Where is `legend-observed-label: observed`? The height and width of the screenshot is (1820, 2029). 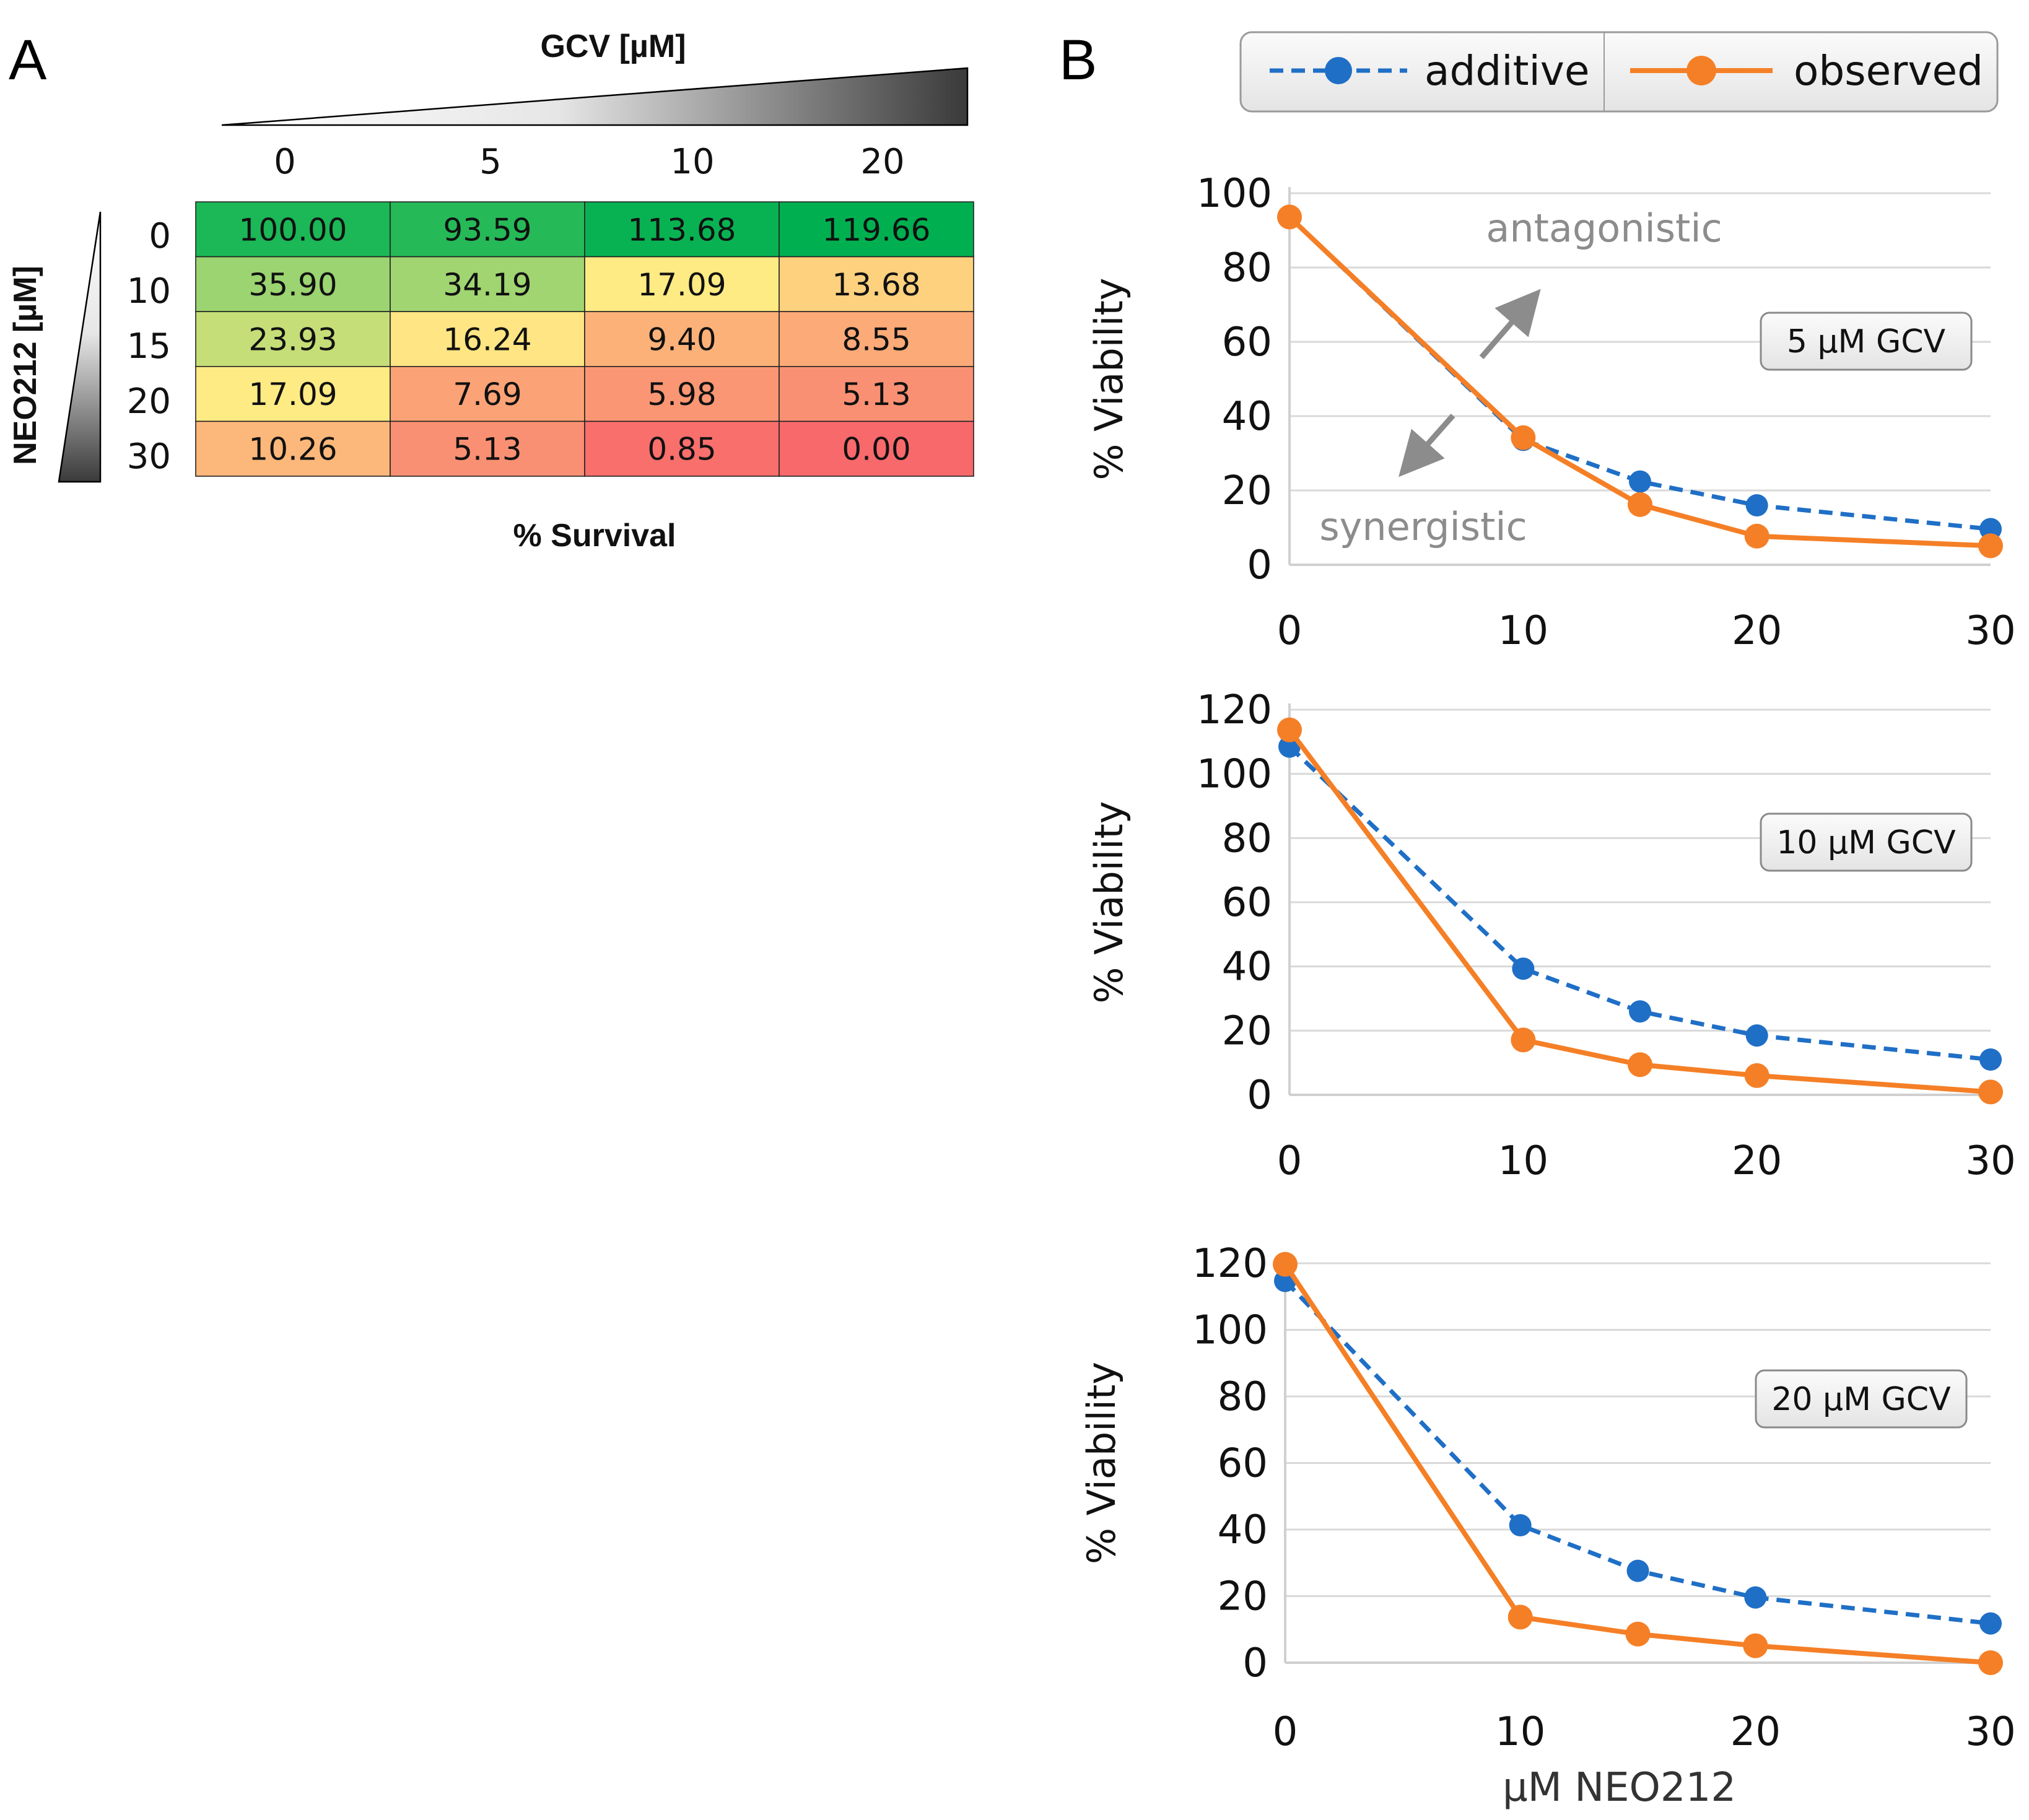
legend-observed-label: observed is located at coordinates (1888, 71).